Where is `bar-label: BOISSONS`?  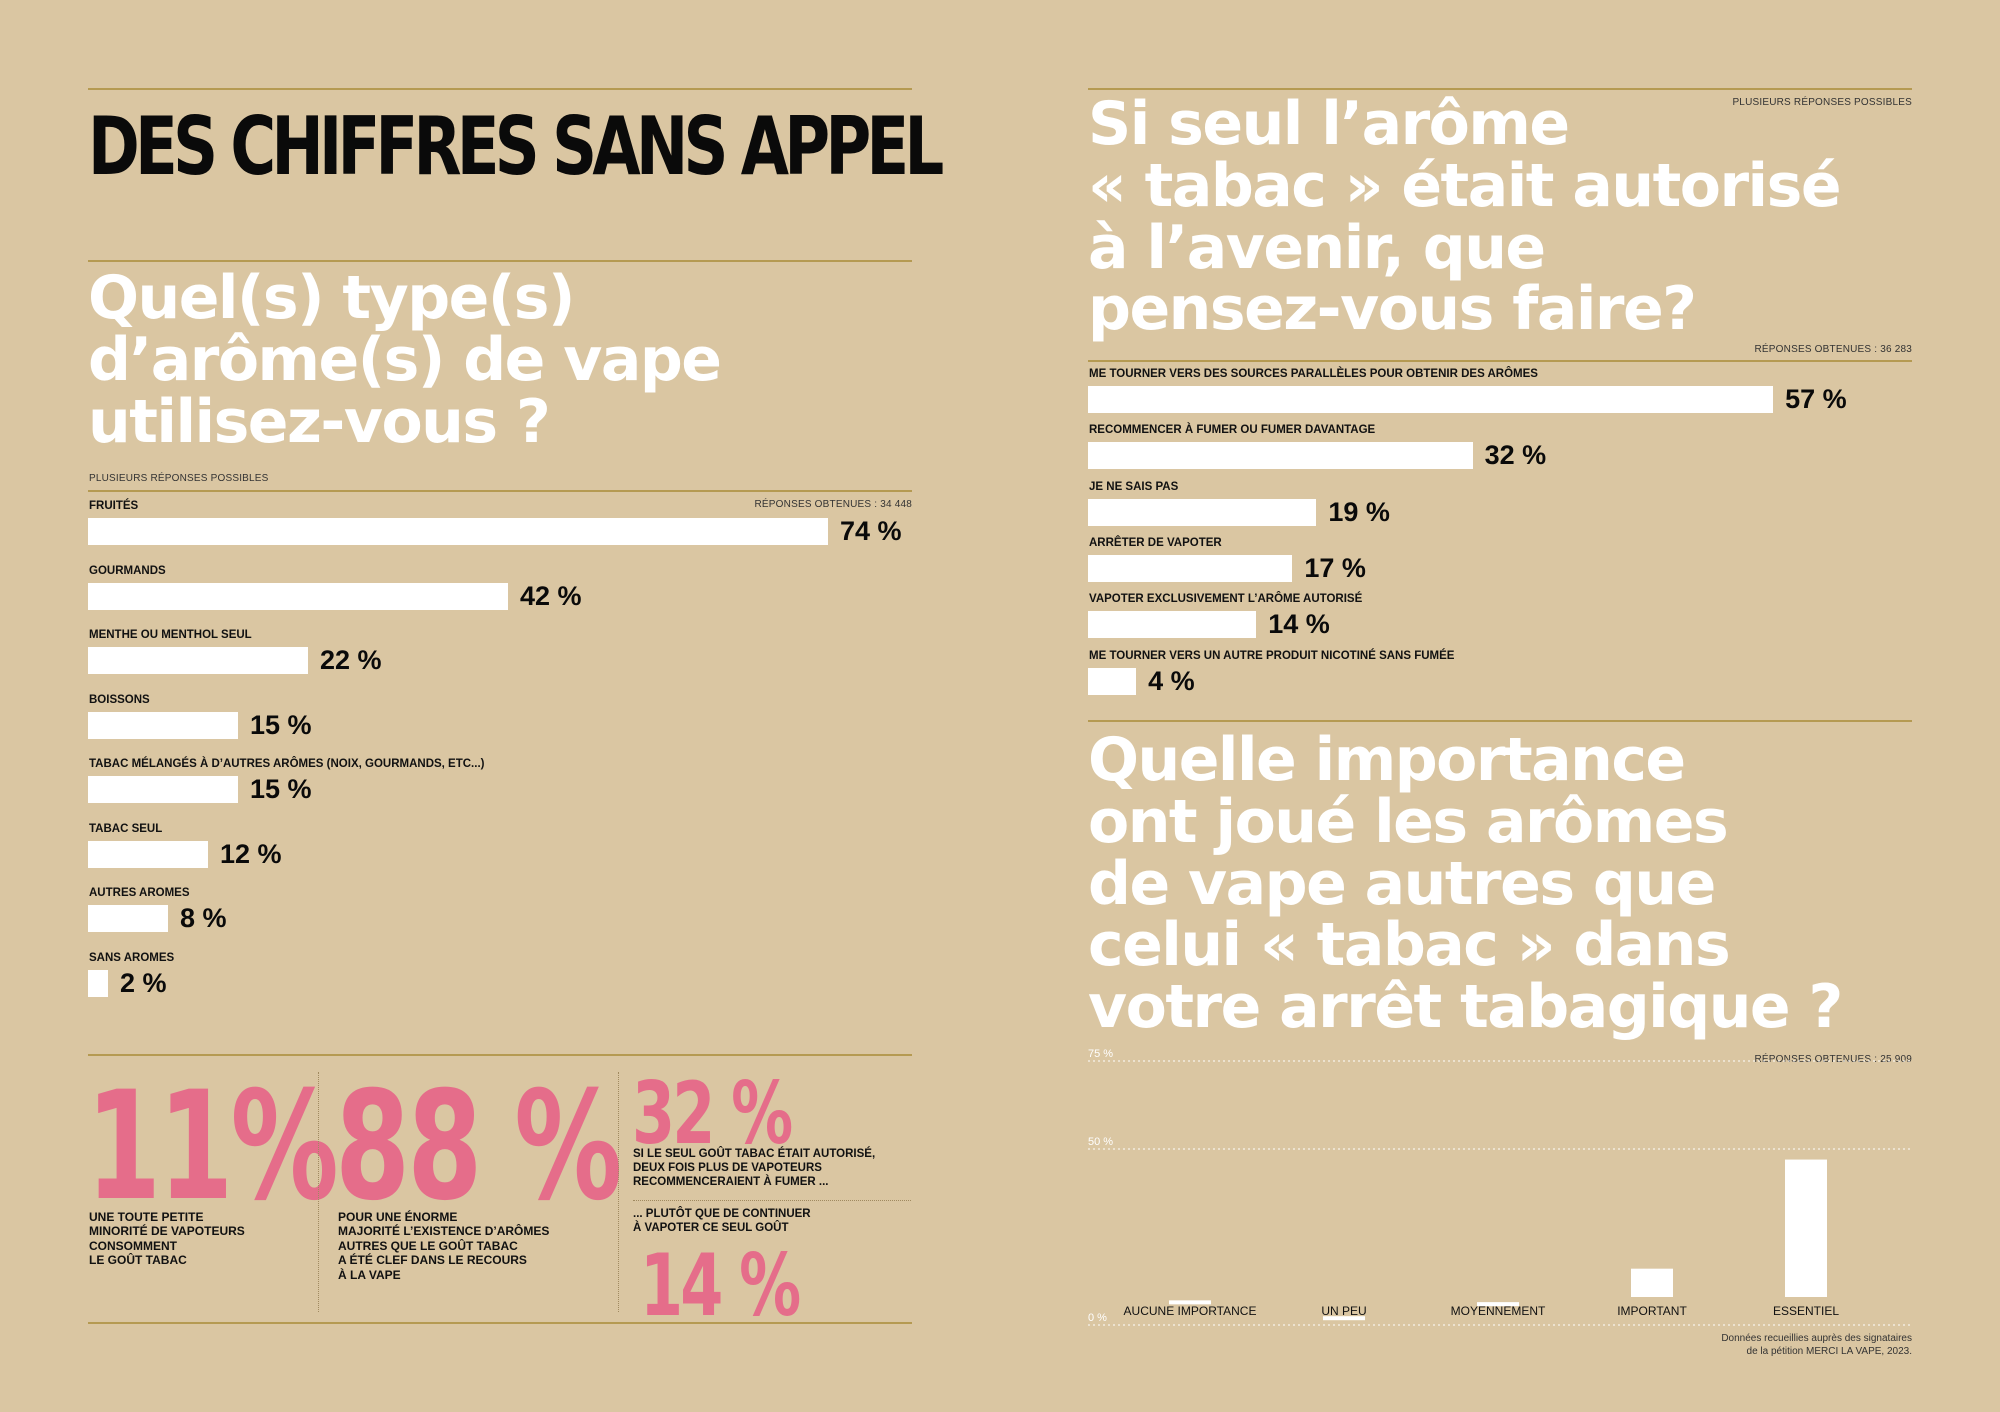
bar-label: BOISSONS is located at coordinates (119, 699).